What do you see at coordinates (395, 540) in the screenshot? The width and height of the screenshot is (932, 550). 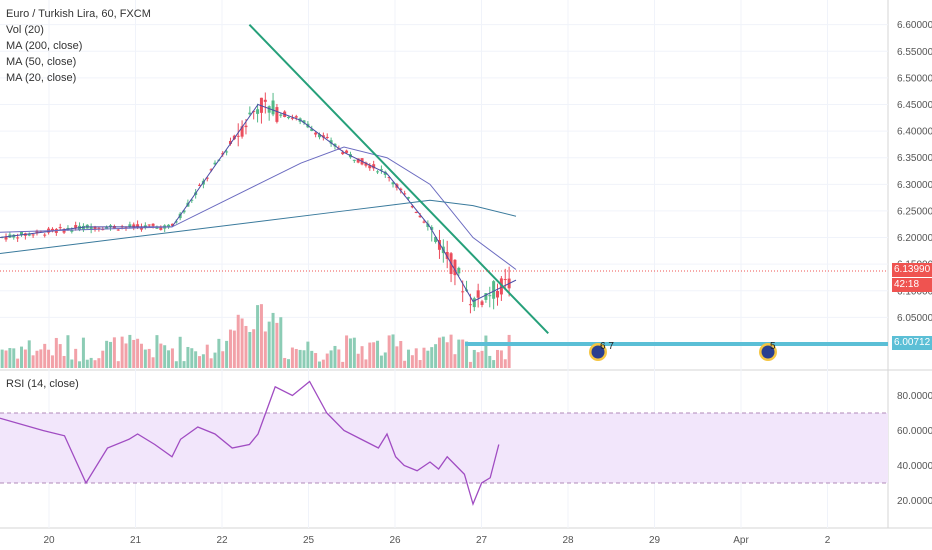 I see `x-tick-label: 26` at bounding box center [395, 540].